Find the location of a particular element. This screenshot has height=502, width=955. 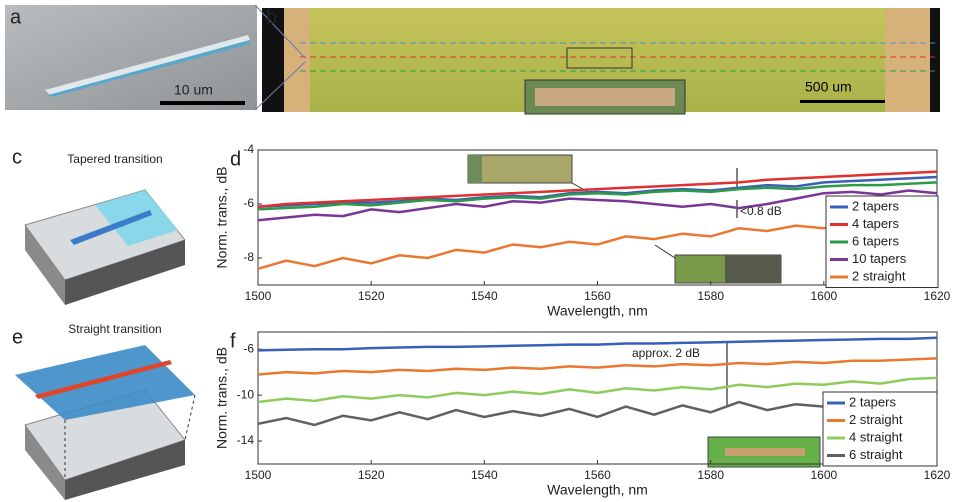

legend-label: 6 straight is located at coordinates (876, 454).